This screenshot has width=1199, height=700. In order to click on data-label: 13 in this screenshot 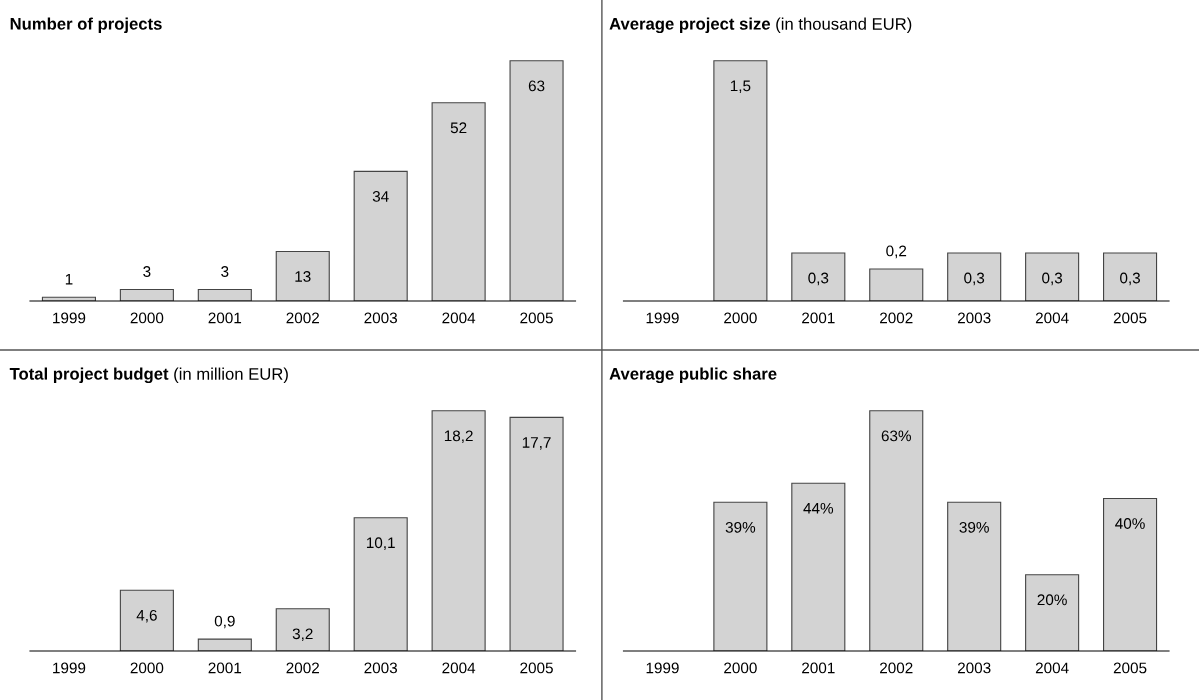, I will do `click(303, 276)`.